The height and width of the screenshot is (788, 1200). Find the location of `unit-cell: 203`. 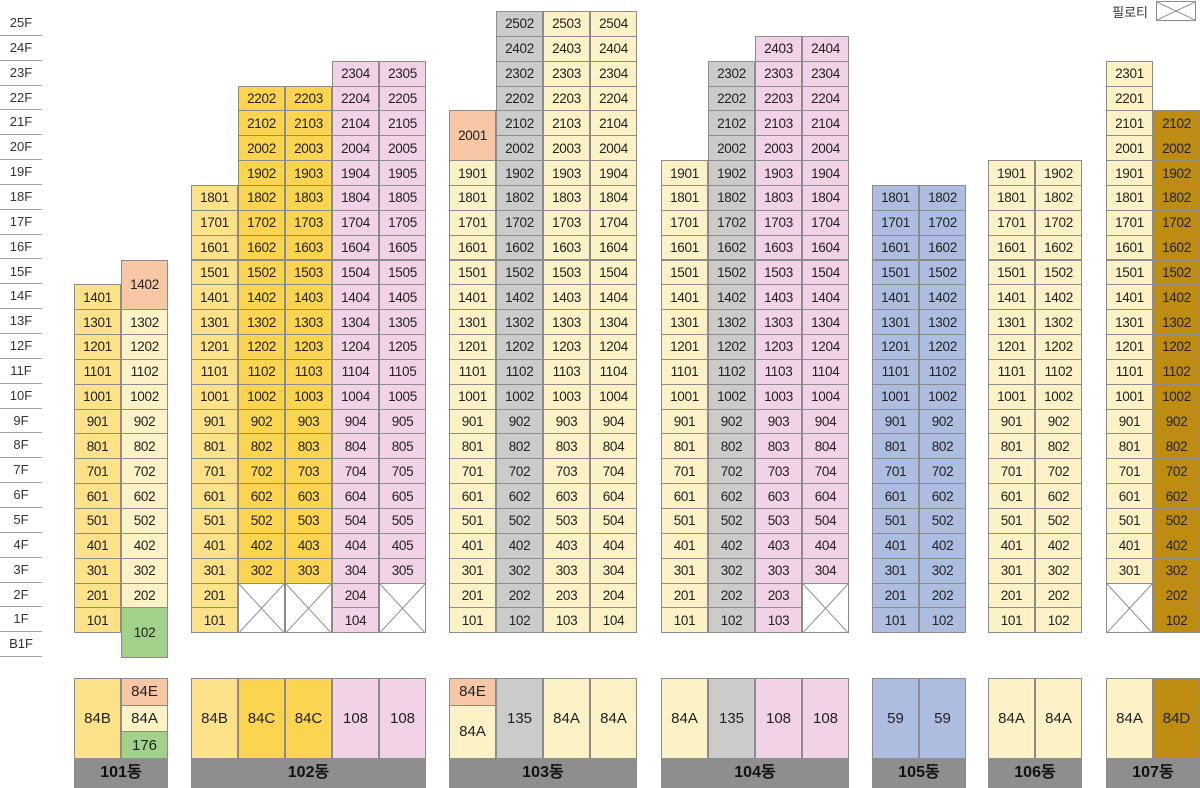

unit-cell: 203 is located at coordinates (566, 595).